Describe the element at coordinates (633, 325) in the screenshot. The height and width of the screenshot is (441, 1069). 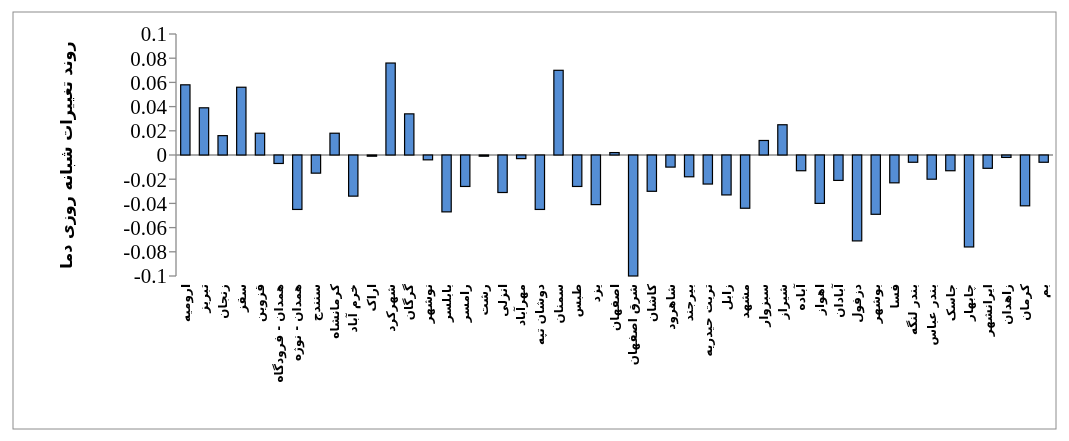
I see `x-tick-label: شرق اصفهان` at that location.